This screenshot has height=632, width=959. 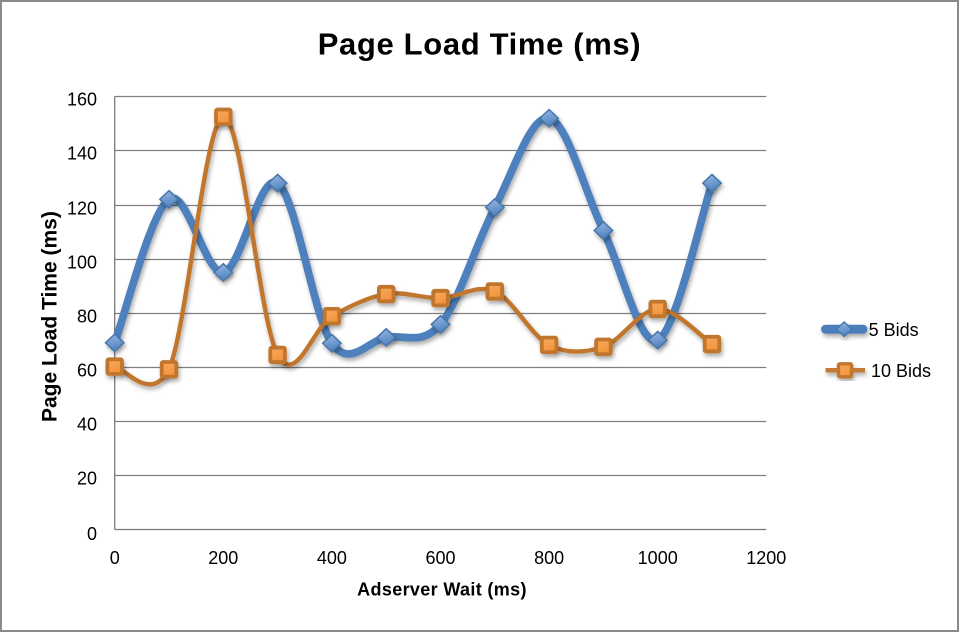 I want to click on svg-text: Adserver Wait (ms), so click(x=442, y=589).